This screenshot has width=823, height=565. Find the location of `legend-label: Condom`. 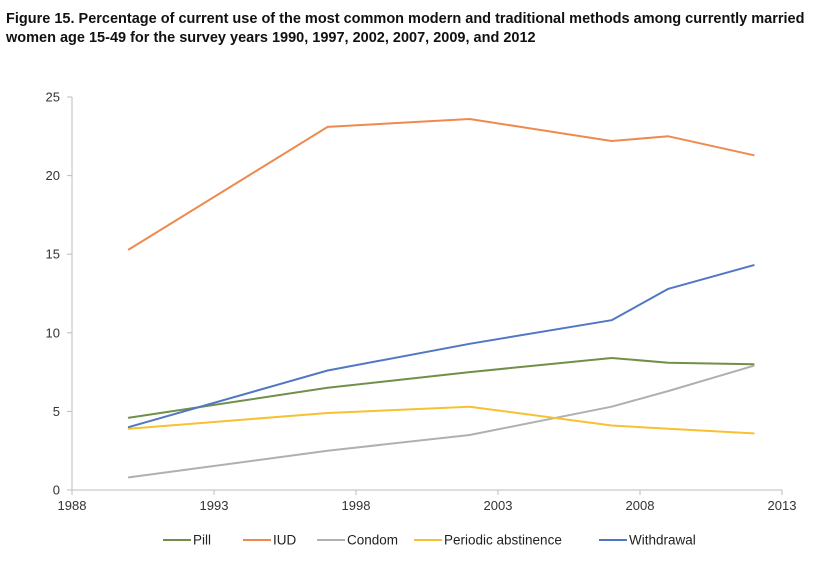

legend-label: Condom is located at coordinates (372, 540).